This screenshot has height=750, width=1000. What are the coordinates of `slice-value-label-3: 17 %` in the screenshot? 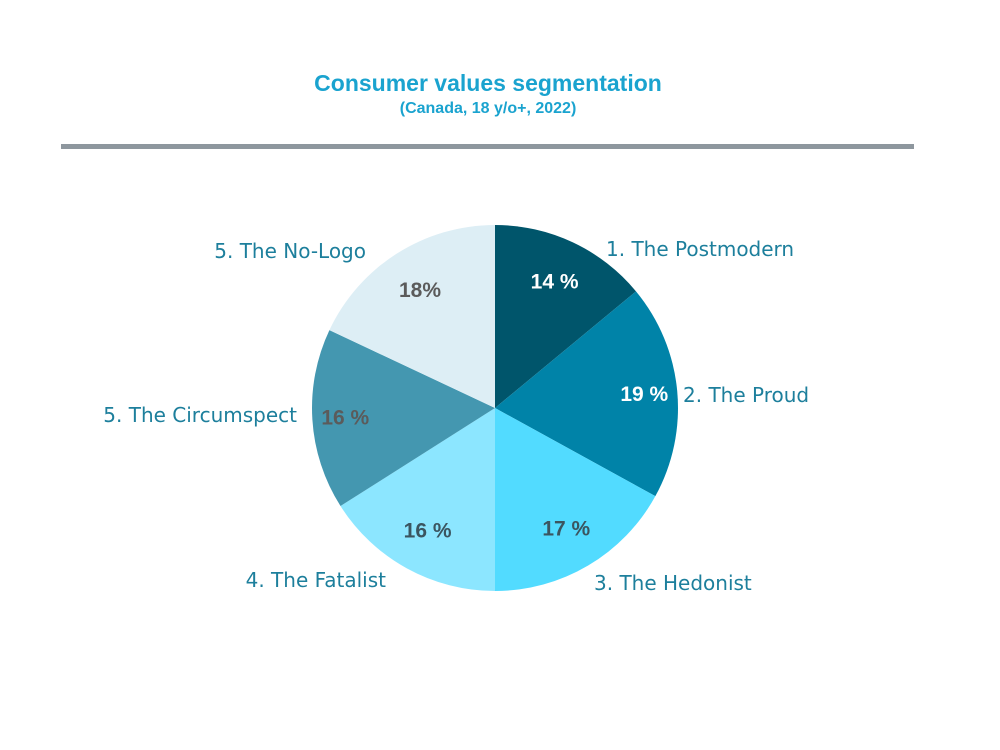 It's located at (566, 529).